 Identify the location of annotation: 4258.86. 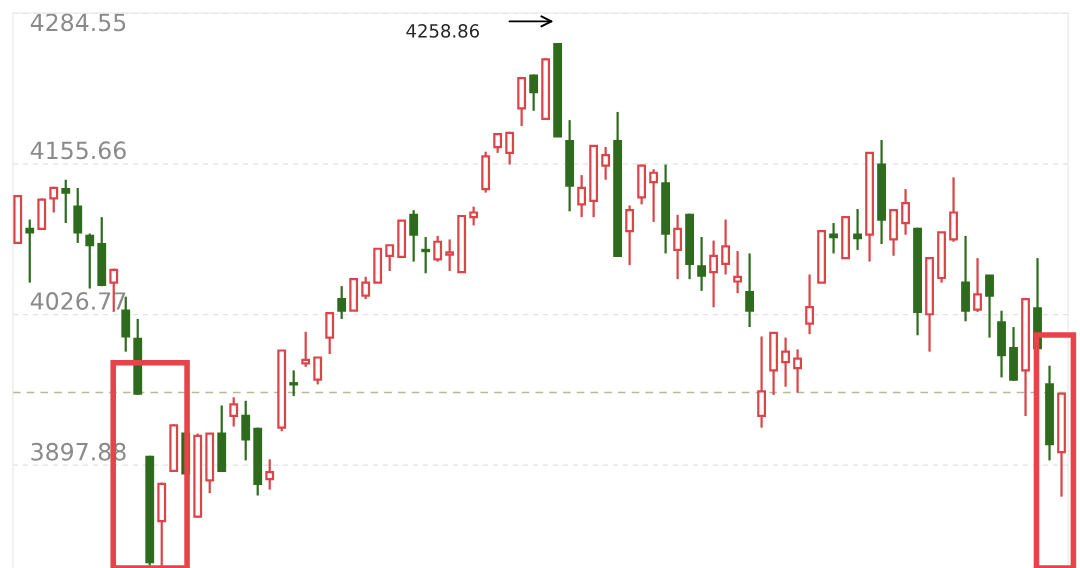
(443, 31).